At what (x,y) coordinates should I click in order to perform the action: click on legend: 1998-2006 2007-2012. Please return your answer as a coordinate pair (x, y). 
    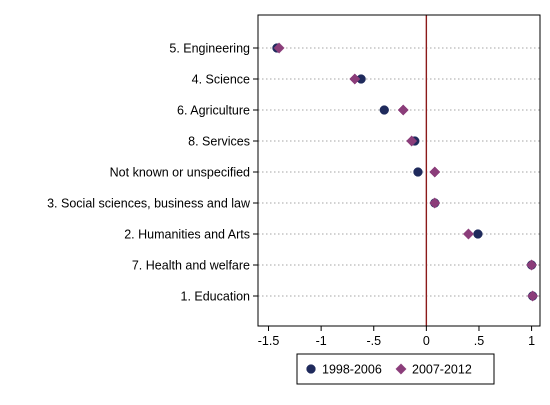
    Looking at the image, I should click on (395, 369).